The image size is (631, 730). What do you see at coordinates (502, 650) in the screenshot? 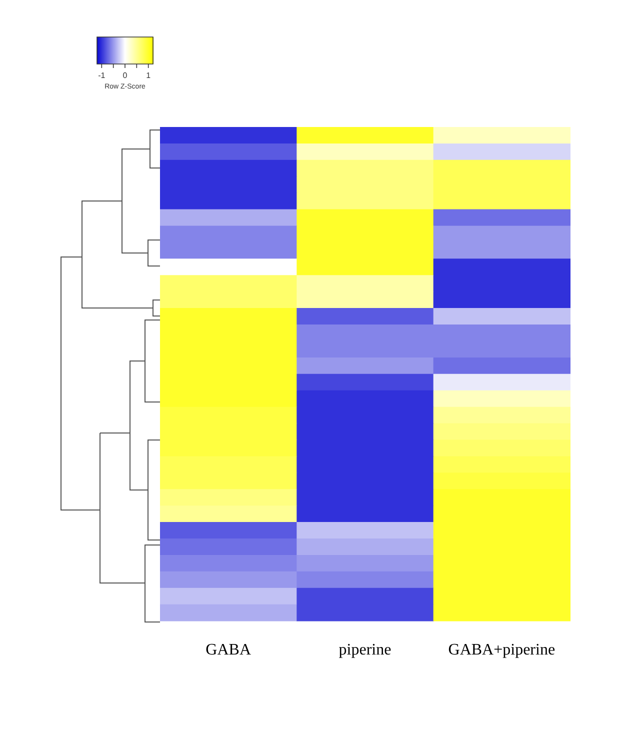
I see `x-tick-label: GABA+piperine` at bounding box center [502, 650].